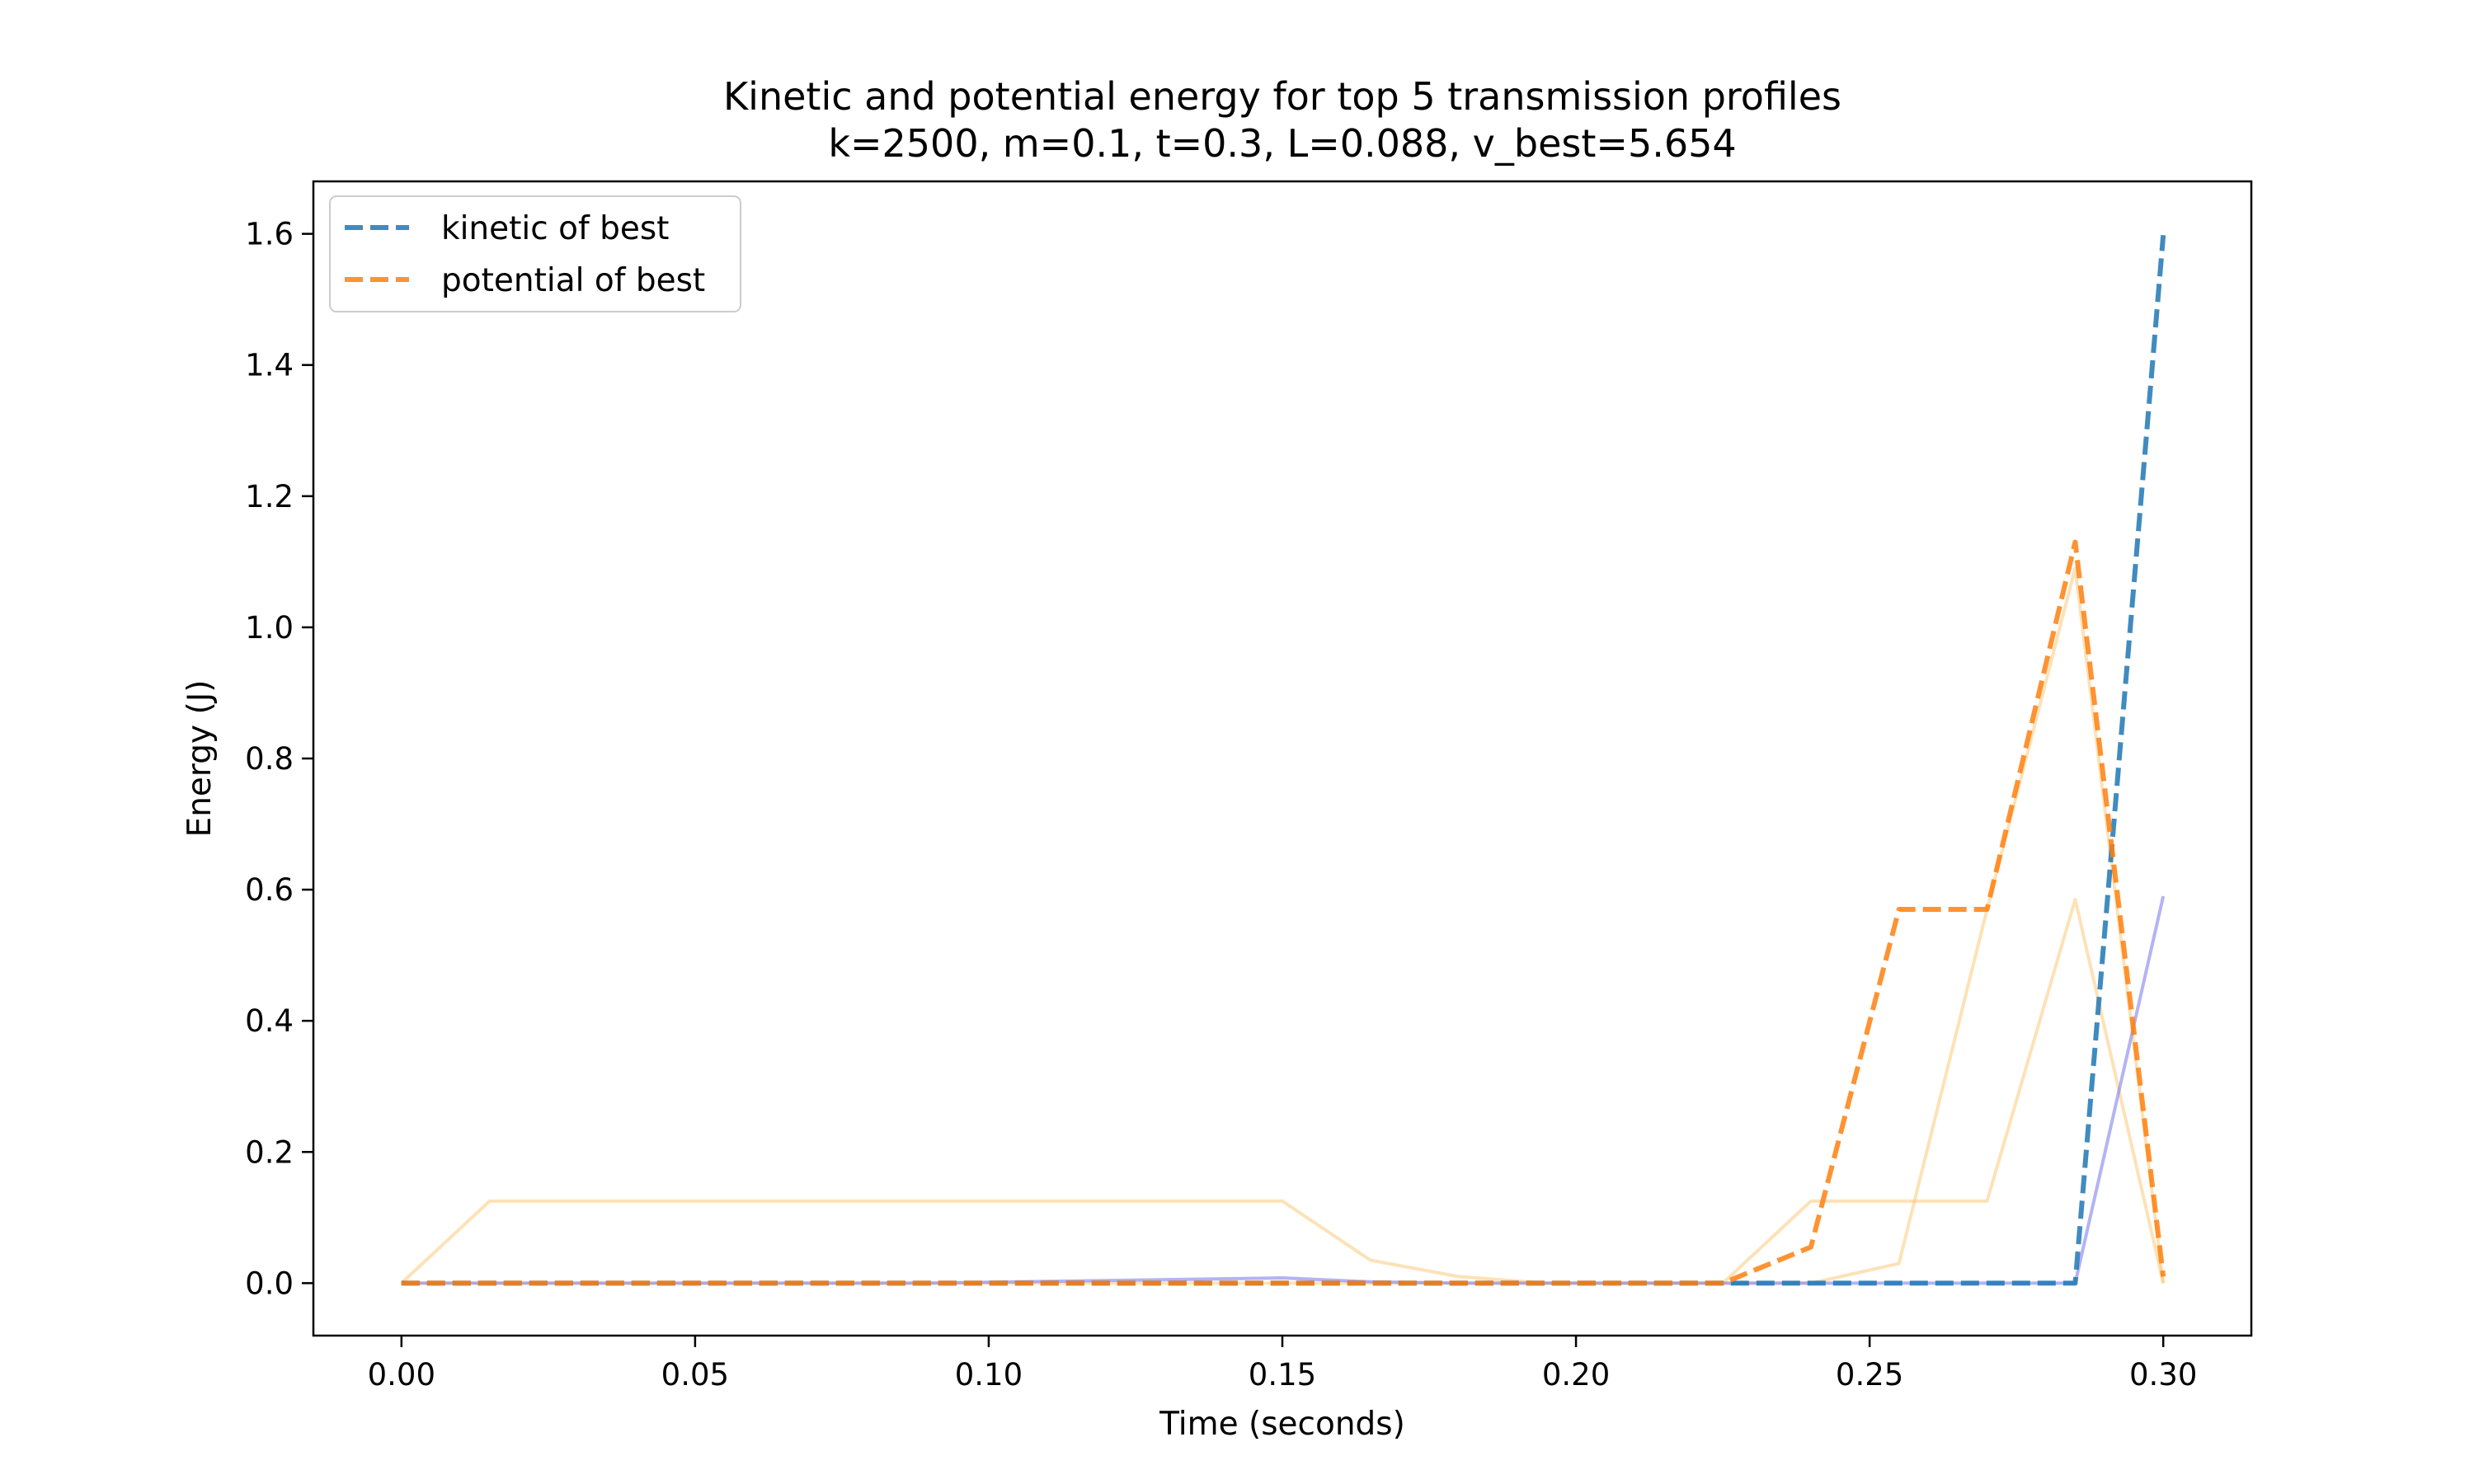 The image size is (2474, 1484). Describe the element at coordinates (269, 1283) in the screenshot. I see `y-tick-label: 0.0` at that location.